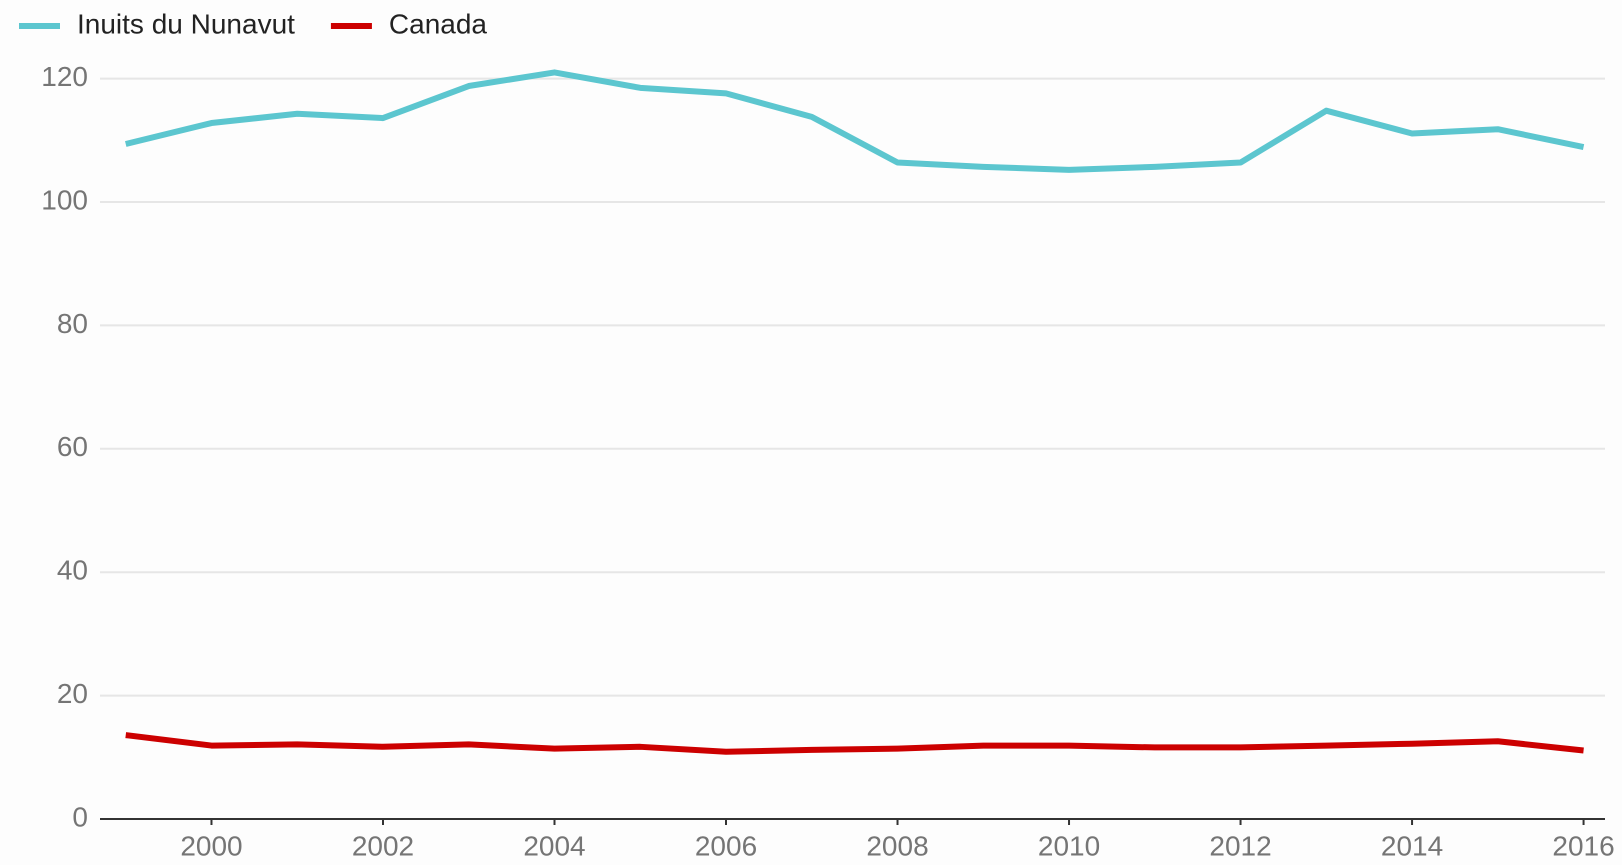  Describe the element at coordinates (383, 845) in the screenshot. I see `x-tick-label: 2002` at that location.